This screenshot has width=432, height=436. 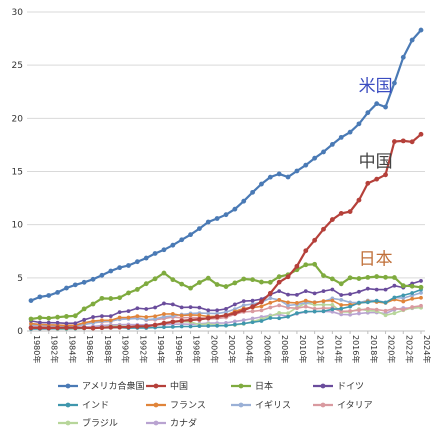 I want to click on legend-label: 中国, so click(x=179, y=386).